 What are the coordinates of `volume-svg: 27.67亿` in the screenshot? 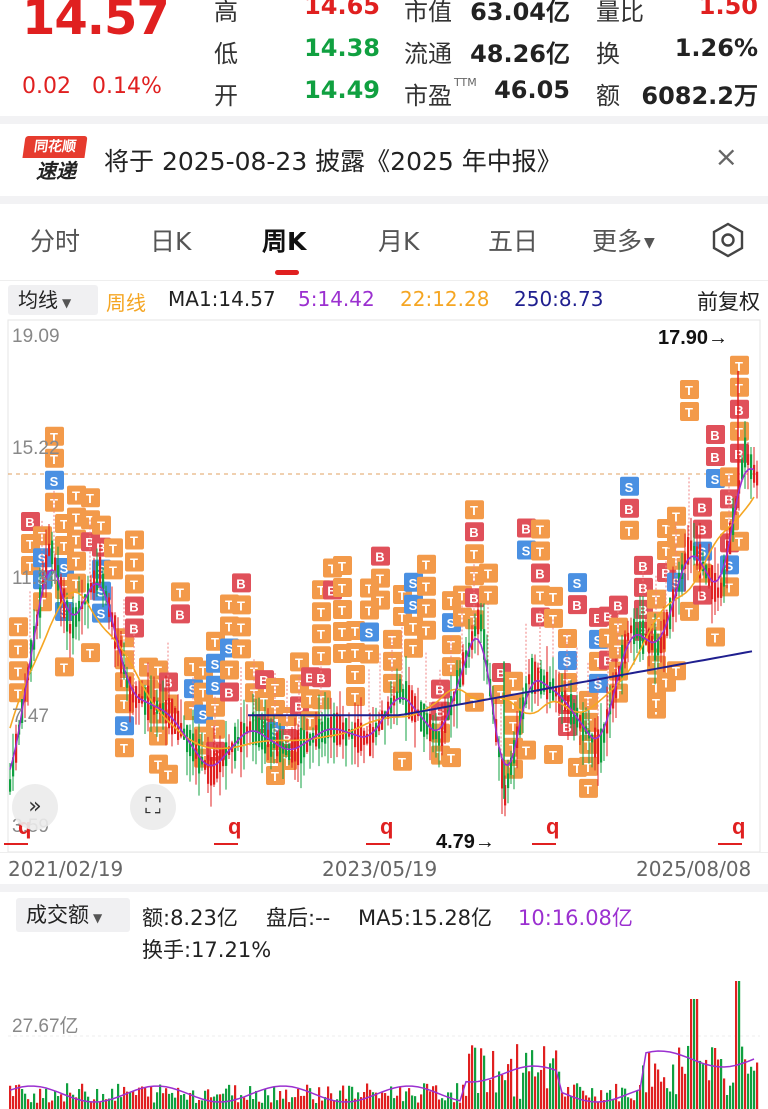 It's located at (384, 1039).